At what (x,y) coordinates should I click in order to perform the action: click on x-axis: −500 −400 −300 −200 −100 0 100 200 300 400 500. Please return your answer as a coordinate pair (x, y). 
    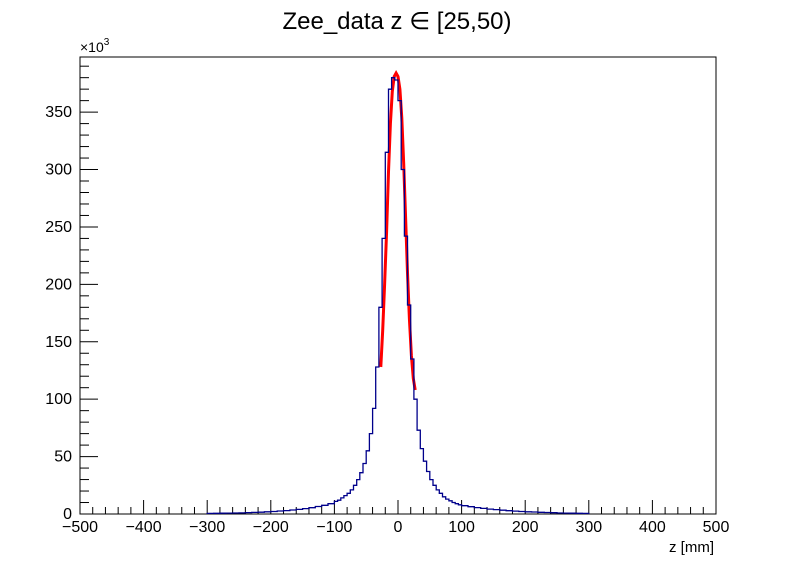
    Looking at the image, I should click on (395, 518).